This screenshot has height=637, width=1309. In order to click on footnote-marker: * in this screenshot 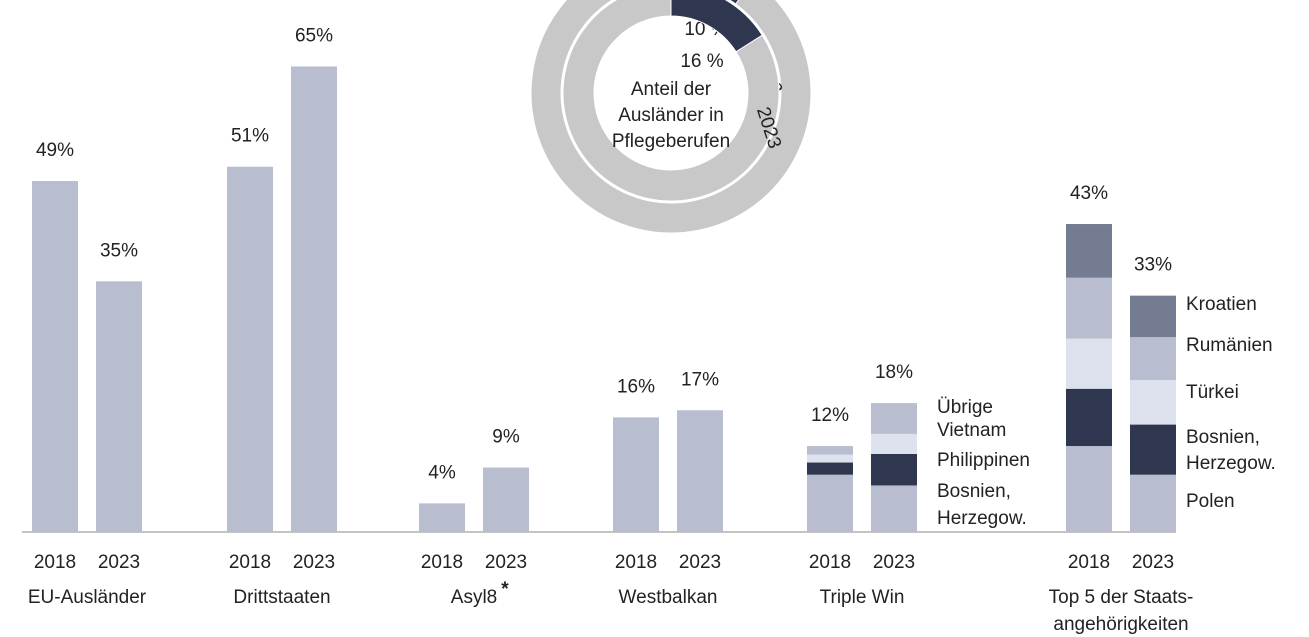, I will do `click(505, 589)`.